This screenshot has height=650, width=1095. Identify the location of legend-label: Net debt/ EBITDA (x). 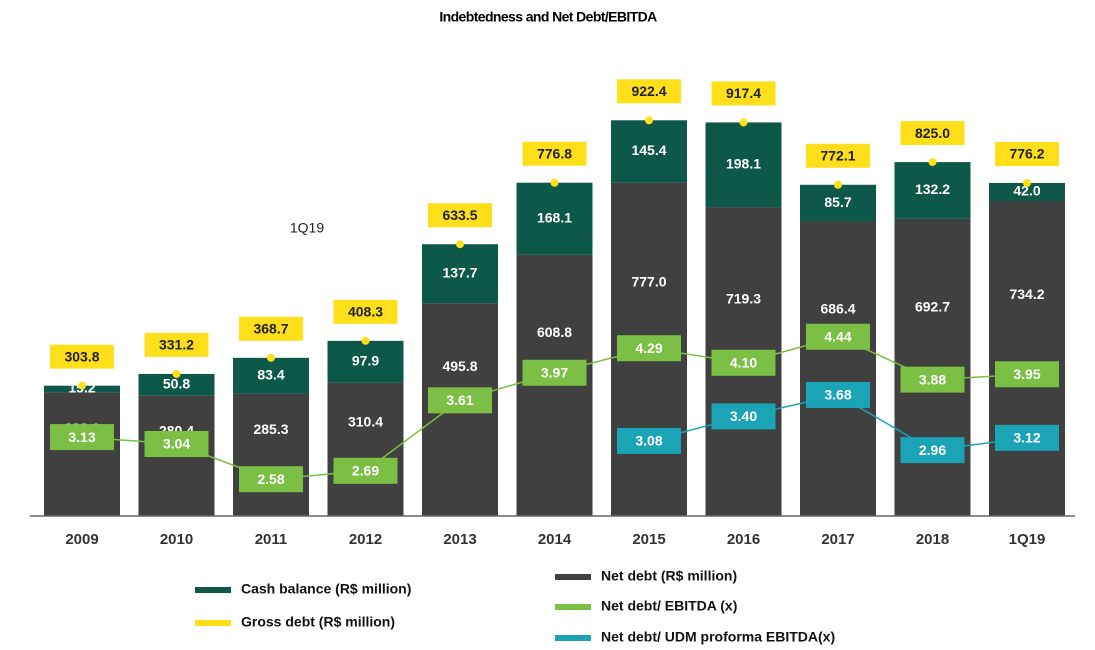
(669, 606).